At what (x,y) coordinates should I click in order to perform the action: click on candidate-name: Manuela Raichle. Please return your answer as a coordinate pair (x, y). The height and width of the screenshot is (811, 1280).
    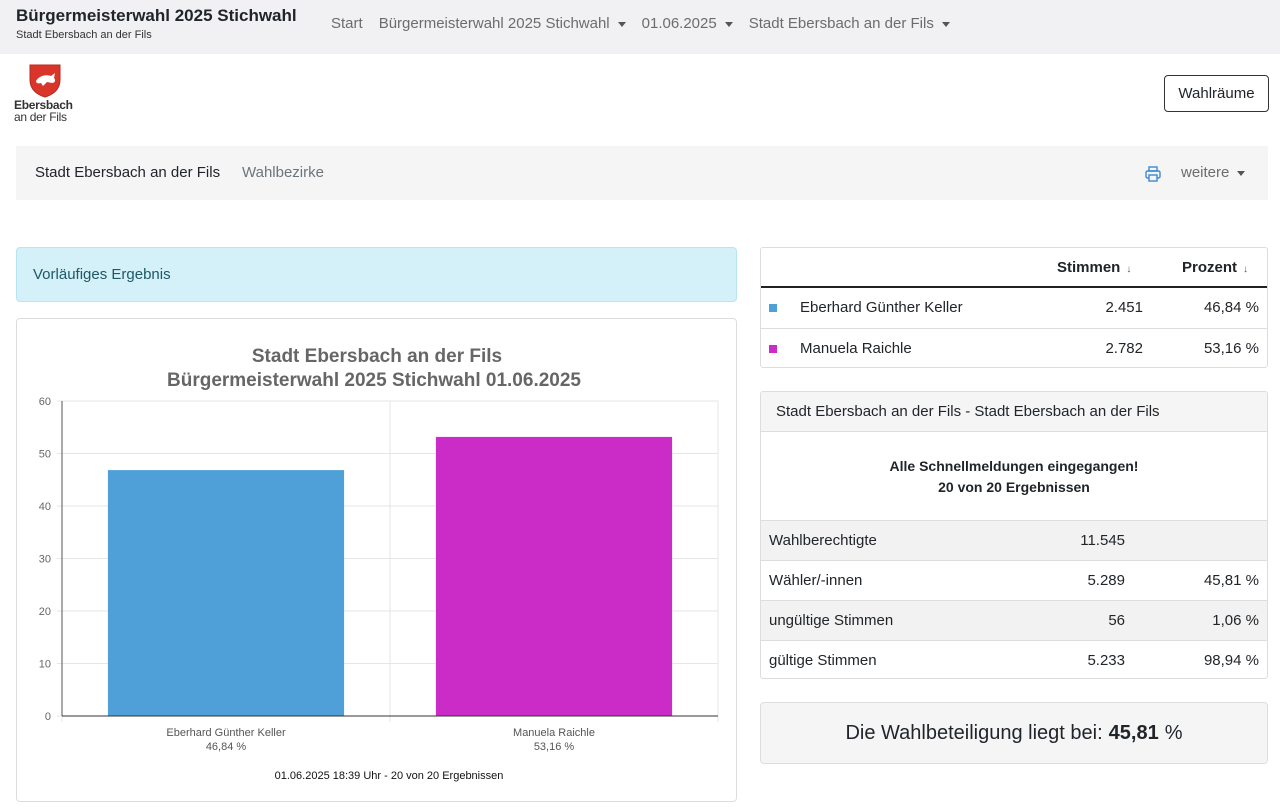
    Looking at the image, I should click on (856, 348).